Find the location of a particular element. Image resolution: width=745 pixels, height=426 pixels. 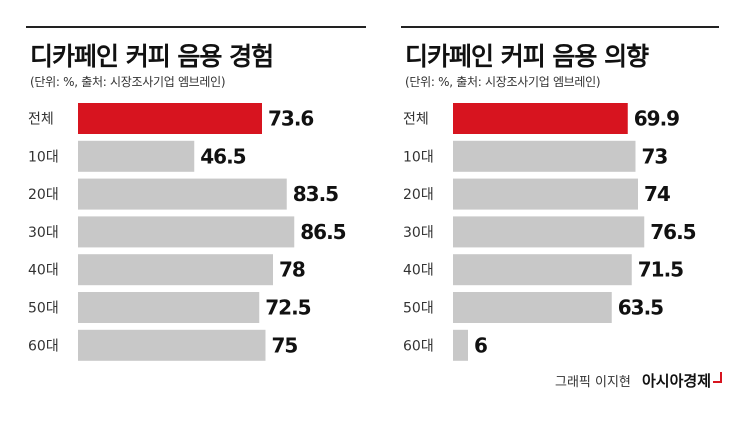

value-label: 83.5 is located at coordinates (315, 194).